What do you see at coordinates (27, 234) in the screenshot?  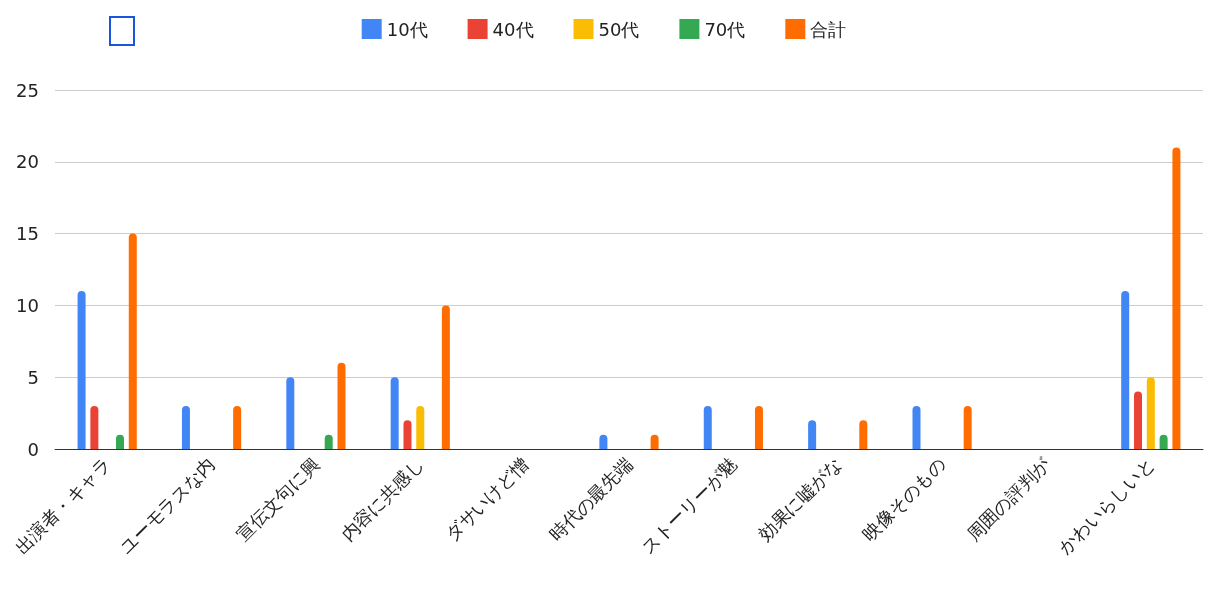 I see `y-tick-label: 15` at bounding box center [27, 234].